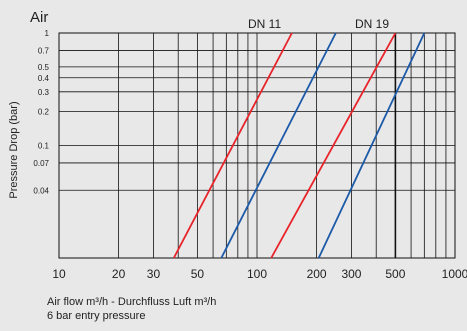 The image size is (467, 331). What do you see at coordinates (454, 274) in the screenshot?
I see `x-tick-label: 1000` at bounding box center [454, 274].